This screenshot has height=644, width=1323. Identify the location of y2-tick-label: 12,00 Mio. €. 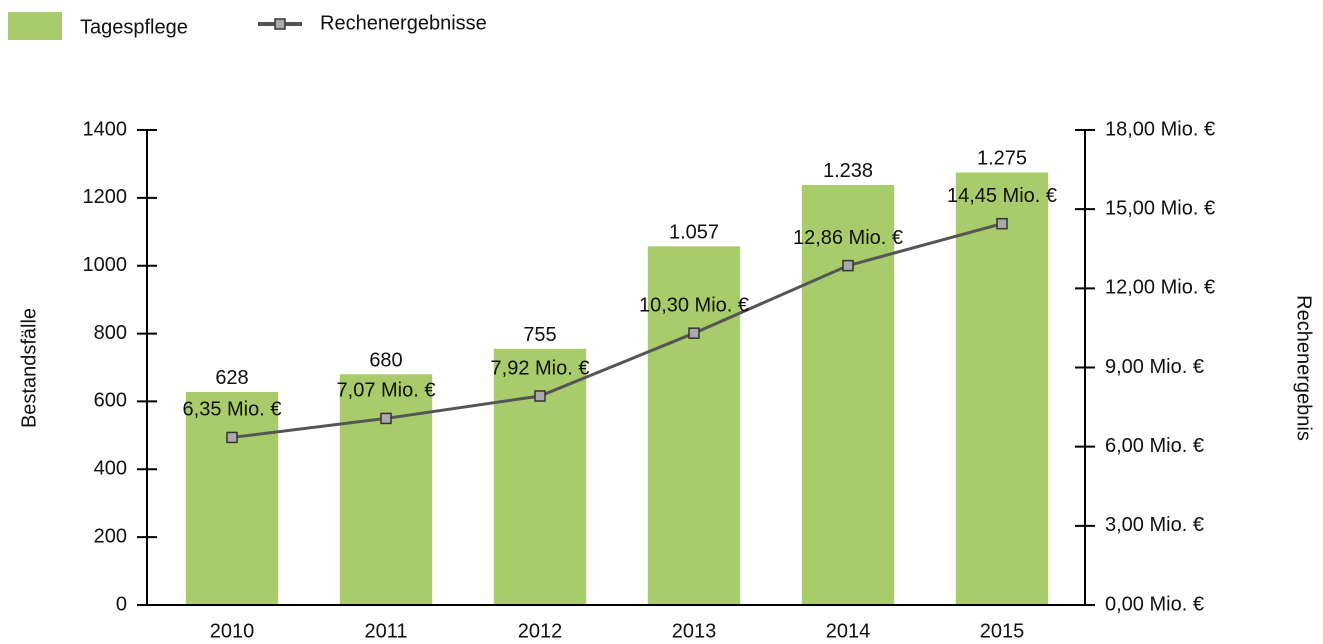
(1160, 288).